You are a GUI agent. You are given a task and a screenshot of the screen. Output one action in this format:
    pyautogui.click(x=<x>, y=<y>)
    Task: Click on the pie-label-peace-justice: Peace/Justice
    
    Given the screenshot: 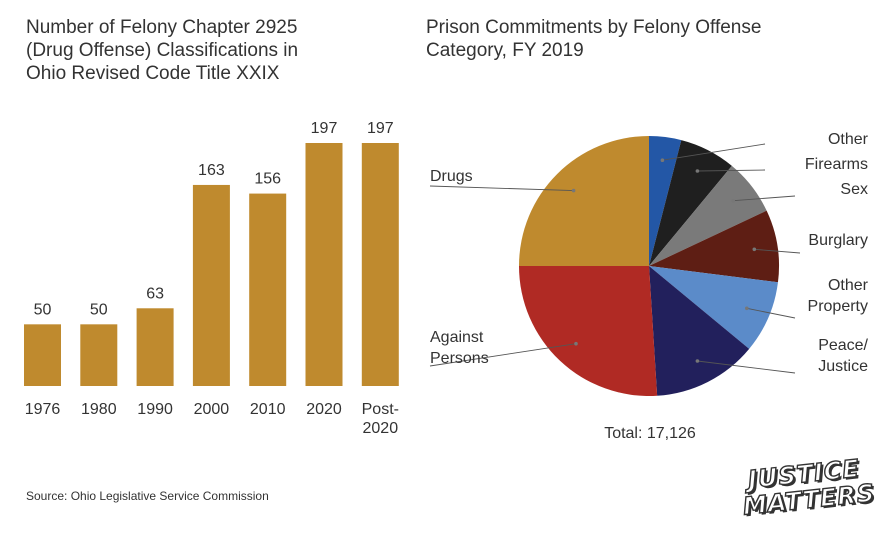 What is the action you would take?
    pyautogui.click(x=843, y=356)
    